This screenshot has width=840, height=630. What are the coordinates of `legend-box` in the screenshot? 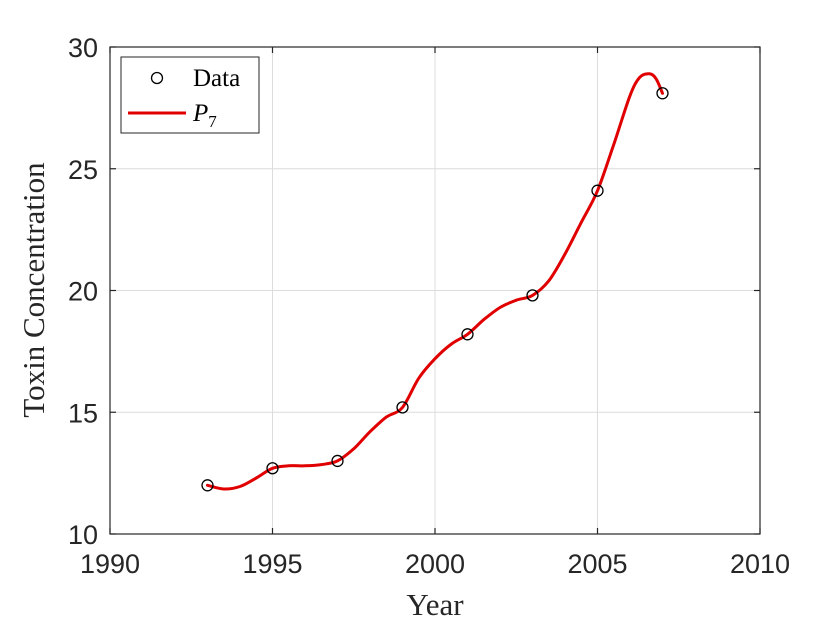 It's located at (190, 95).